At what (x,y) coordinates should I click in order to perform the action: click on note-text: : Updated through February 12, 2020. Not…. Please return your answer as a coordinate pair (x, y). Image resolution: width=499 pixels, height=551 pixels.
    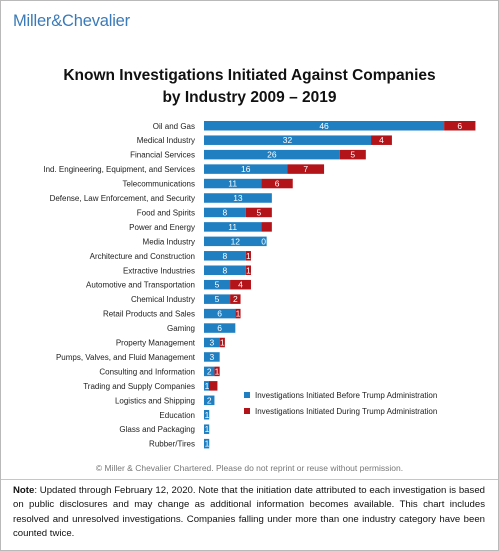
    Looking at the image, I should click on (249, 512).